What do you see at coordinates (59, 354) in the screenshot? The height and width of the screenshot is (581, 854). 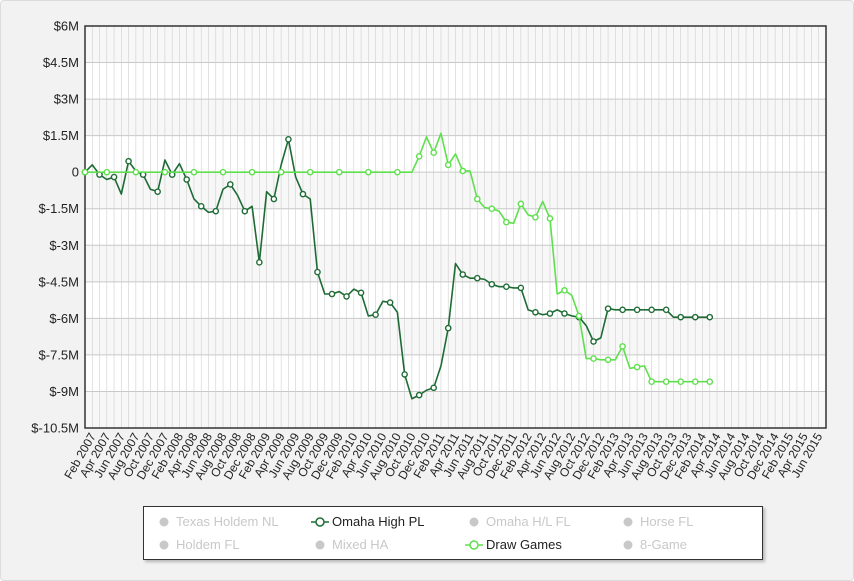 I see `y-tick-label: $-7.5M` at bounding box center [59, 354].